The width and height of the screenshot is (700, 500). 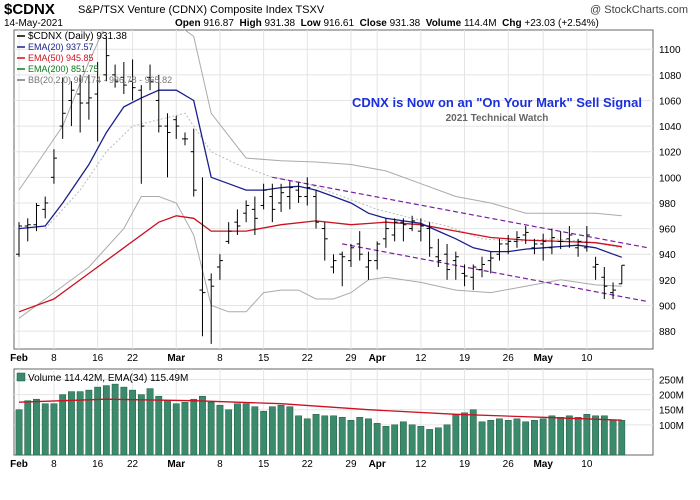 I want to click on price-y-tick-label: 1100, so click(x=670, y=50).